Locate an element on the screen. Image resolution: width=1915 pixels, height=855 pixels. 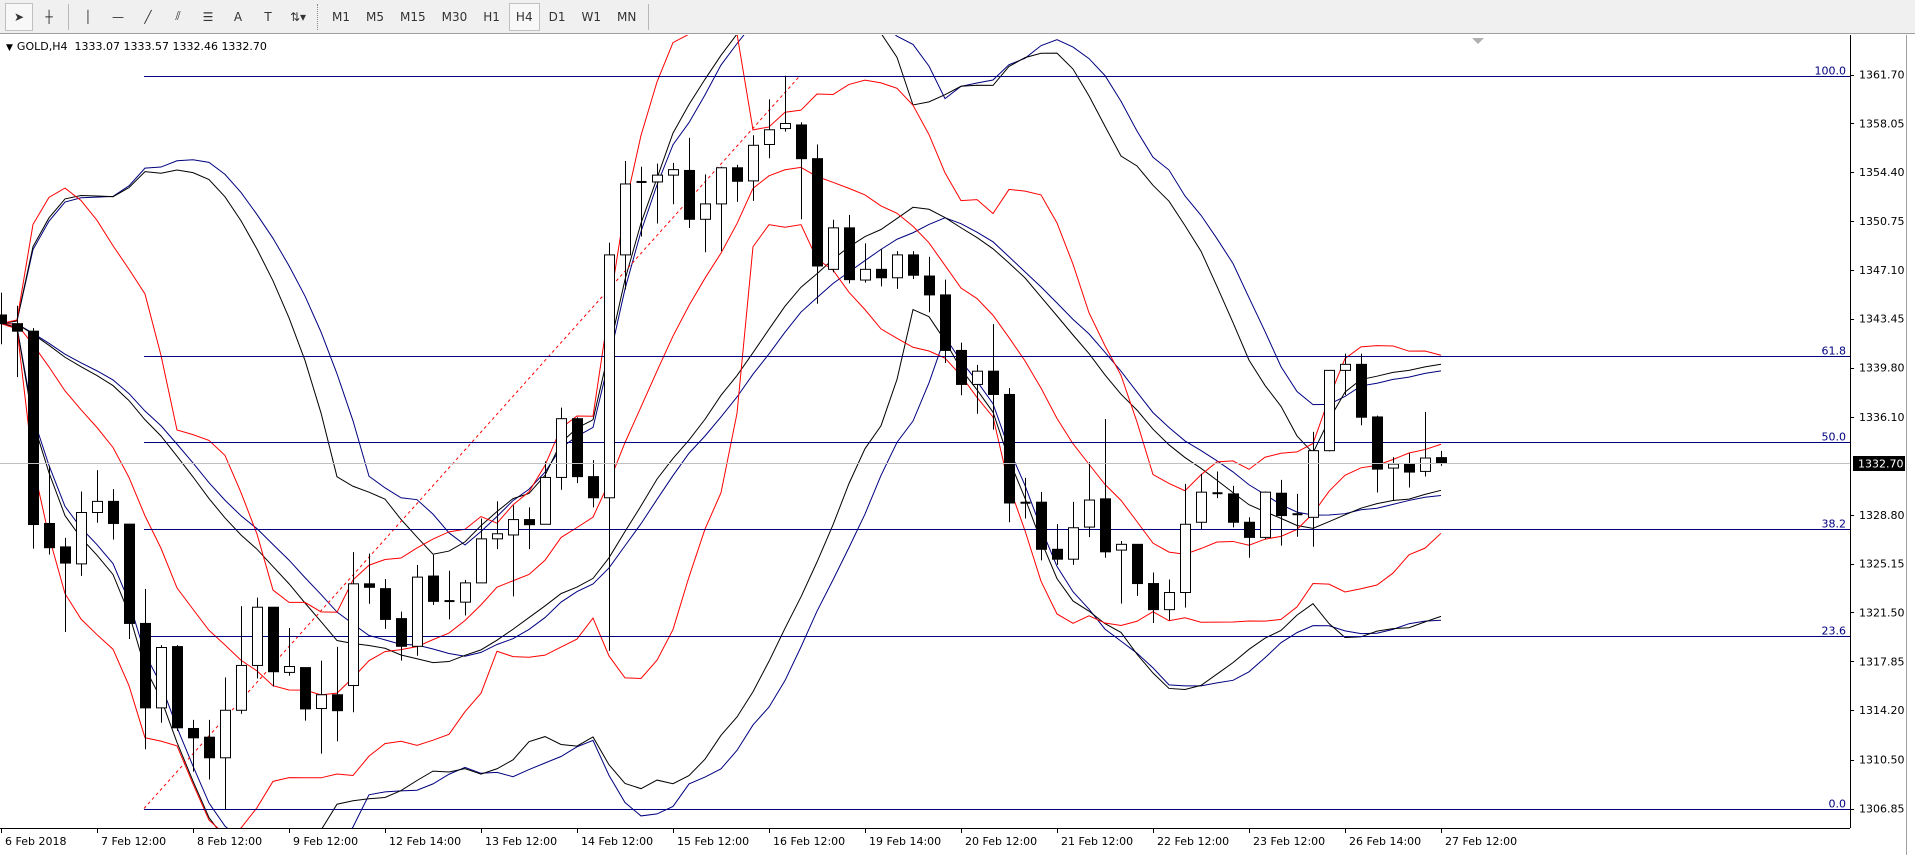
time-label: 14 Feb 12:00 is located at coordinates (617, 841).